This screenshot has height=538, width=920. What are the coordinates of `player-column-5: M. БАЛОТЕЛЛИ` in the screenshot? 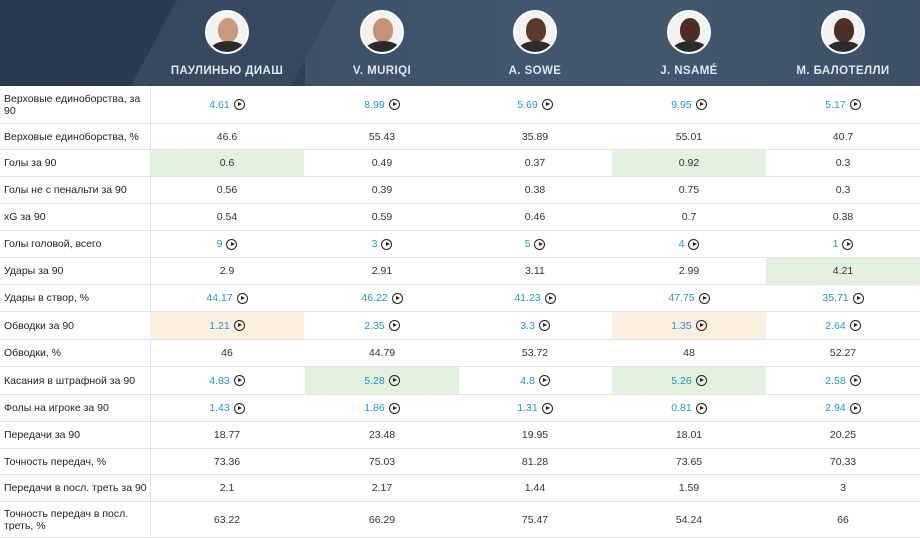 It's located at (843, 43).